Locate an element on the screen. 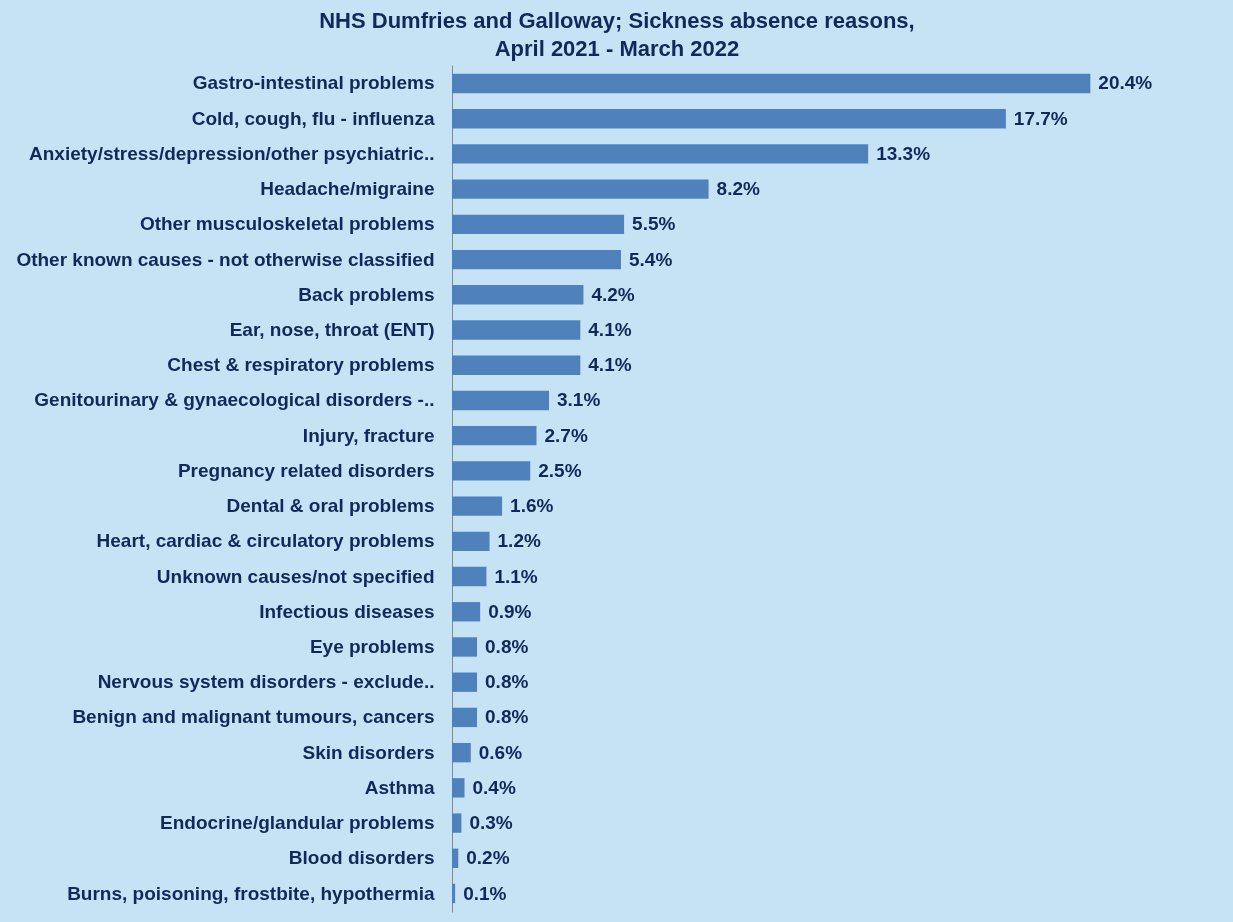 The image size is (1233, 922). y-tick-label: Cold, cough, flu - influenza is located at coordinates (313, 118).